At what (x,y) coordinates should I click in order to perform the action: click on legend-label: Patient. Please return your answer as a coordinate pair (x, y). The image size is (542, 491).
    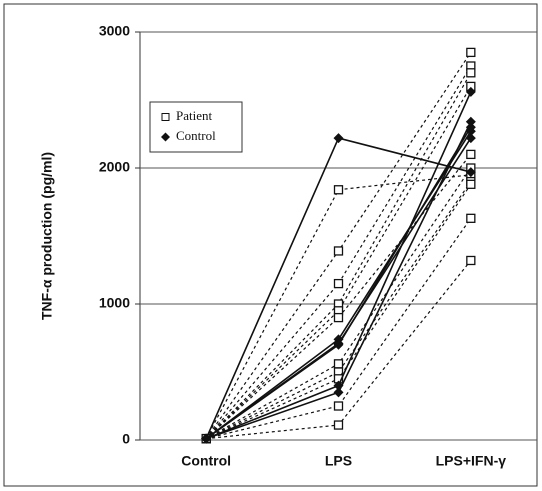
    Looking at the image, I should click on (194, 115).